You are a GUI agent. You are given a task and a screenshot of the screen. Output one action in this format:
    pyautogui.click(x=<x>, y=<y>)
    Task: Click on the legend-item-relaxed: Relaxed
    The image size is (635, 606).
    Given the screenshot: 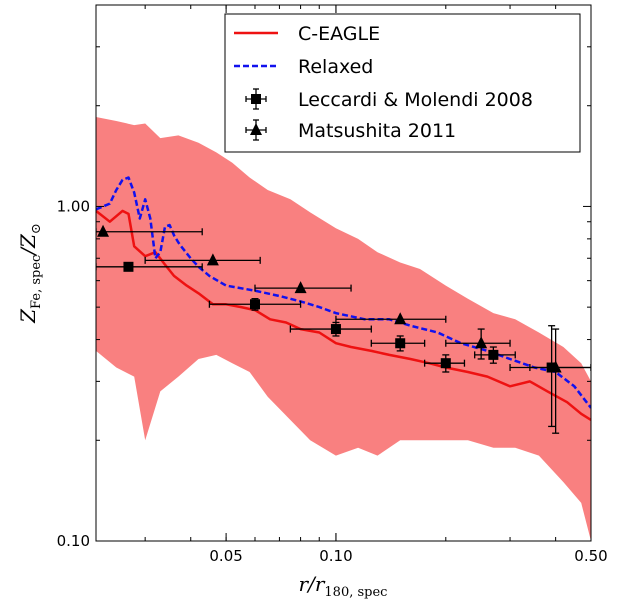 What is the action you would take?
    pyautogui.click(x=303, y=67)
    